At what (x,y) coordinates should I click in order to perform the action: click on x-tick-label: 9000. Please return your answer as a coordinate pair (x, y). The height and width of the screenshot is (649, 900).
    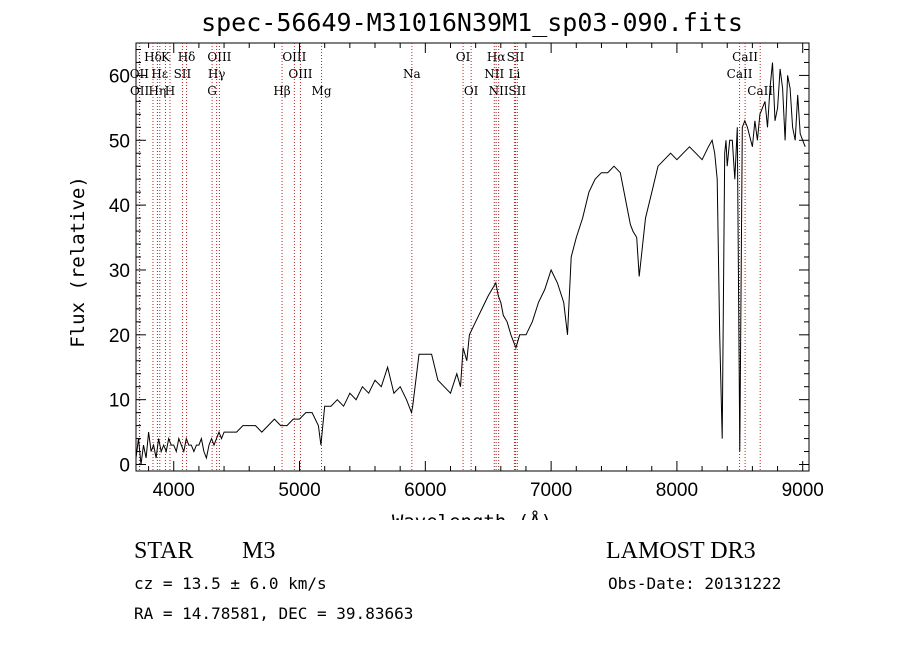
    Looking at the image, I should click on (803, 490).